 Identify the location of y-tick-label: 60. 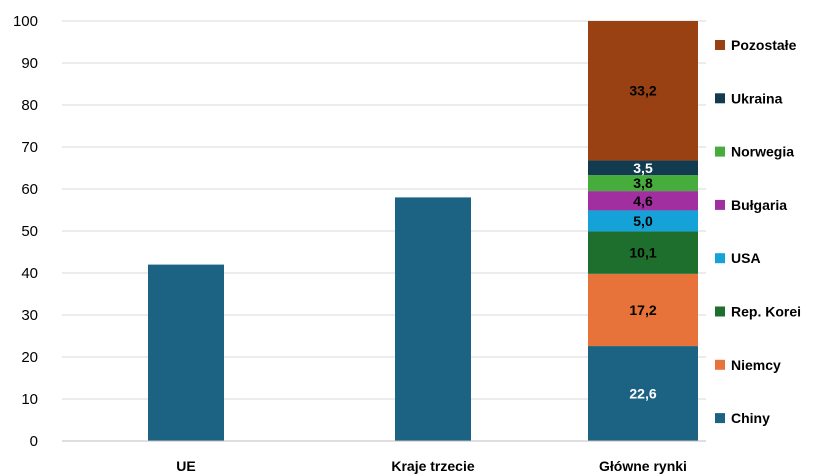
(29, 189).